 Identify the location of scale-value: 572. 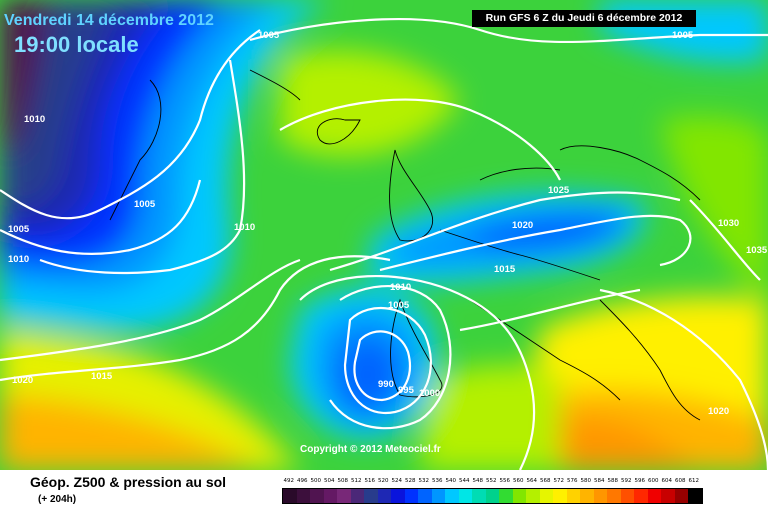
(559, 481).